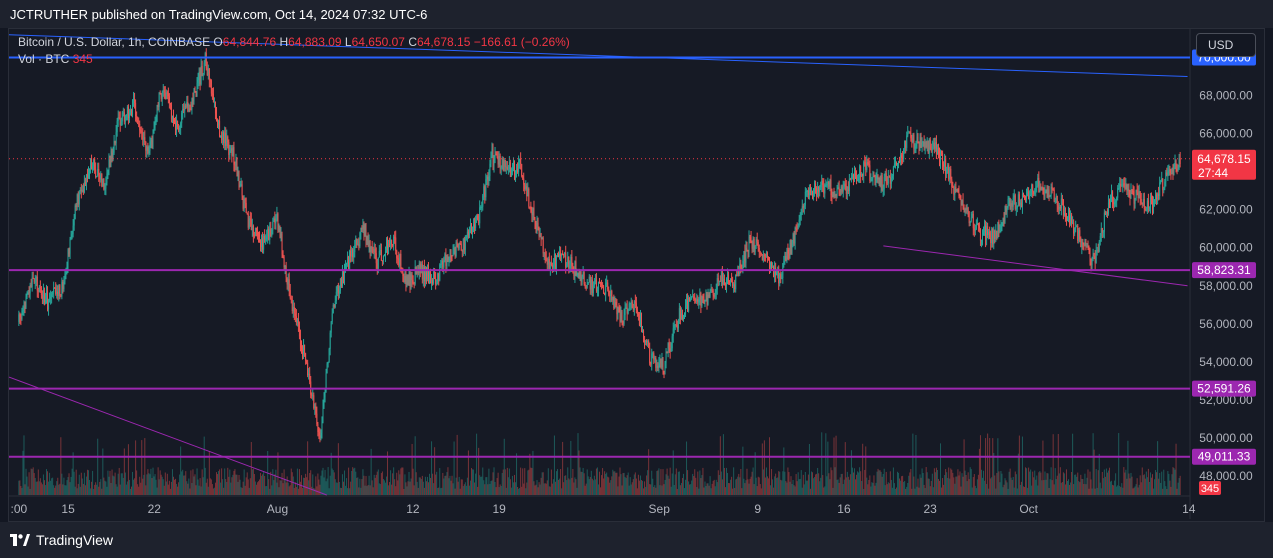 This screenshot has width=1273, height=558. I want to click on trend-line, so click(167, 436).